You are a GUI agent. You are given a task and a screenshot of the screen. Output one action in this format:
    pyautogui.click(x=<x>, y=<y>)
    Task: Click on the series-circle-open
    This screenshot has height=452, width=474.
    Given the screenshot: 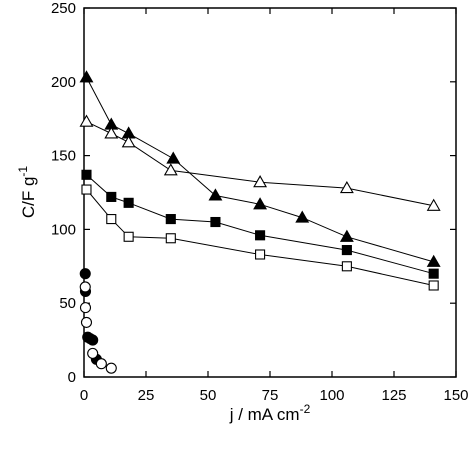 What is the action you would take?
    pyautogui.click(x=98, y=327)
    